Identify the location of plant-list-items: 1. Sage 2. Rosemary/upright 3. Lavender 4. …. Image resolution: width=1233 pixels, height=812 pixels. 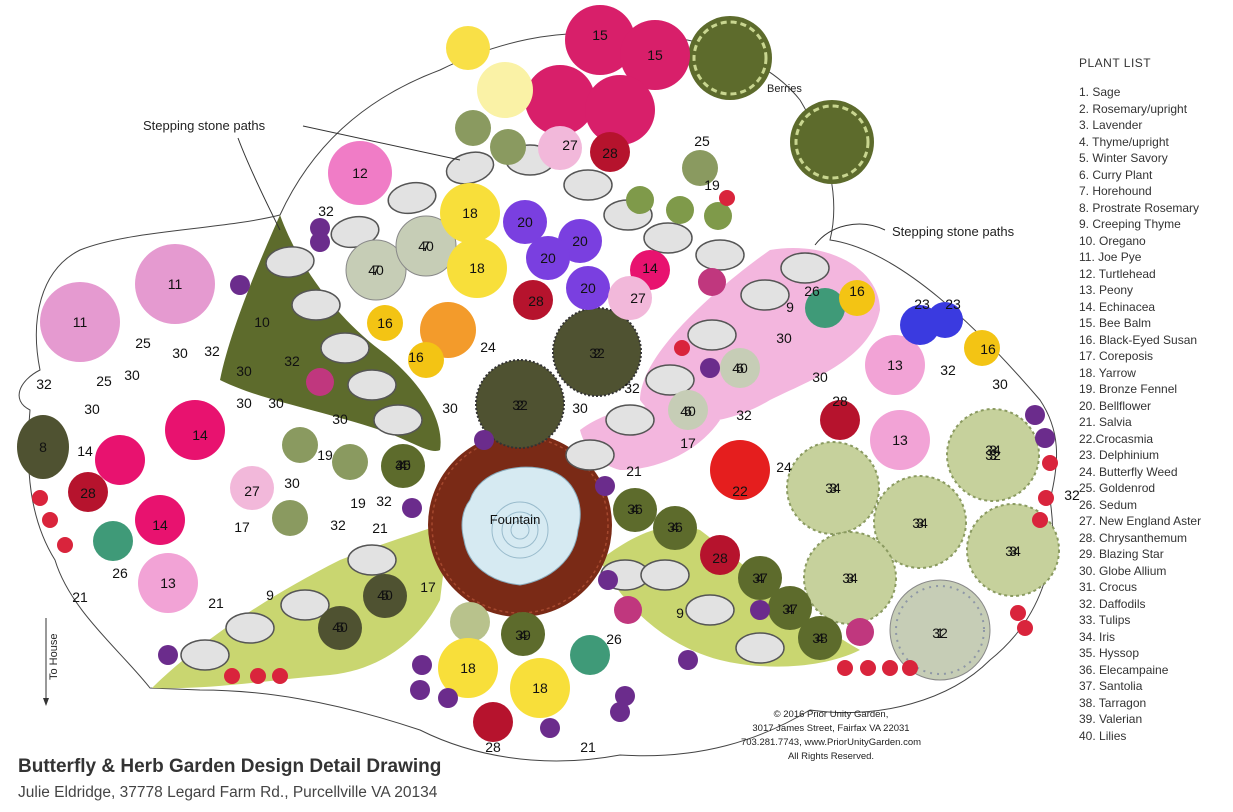
(1154, 414).